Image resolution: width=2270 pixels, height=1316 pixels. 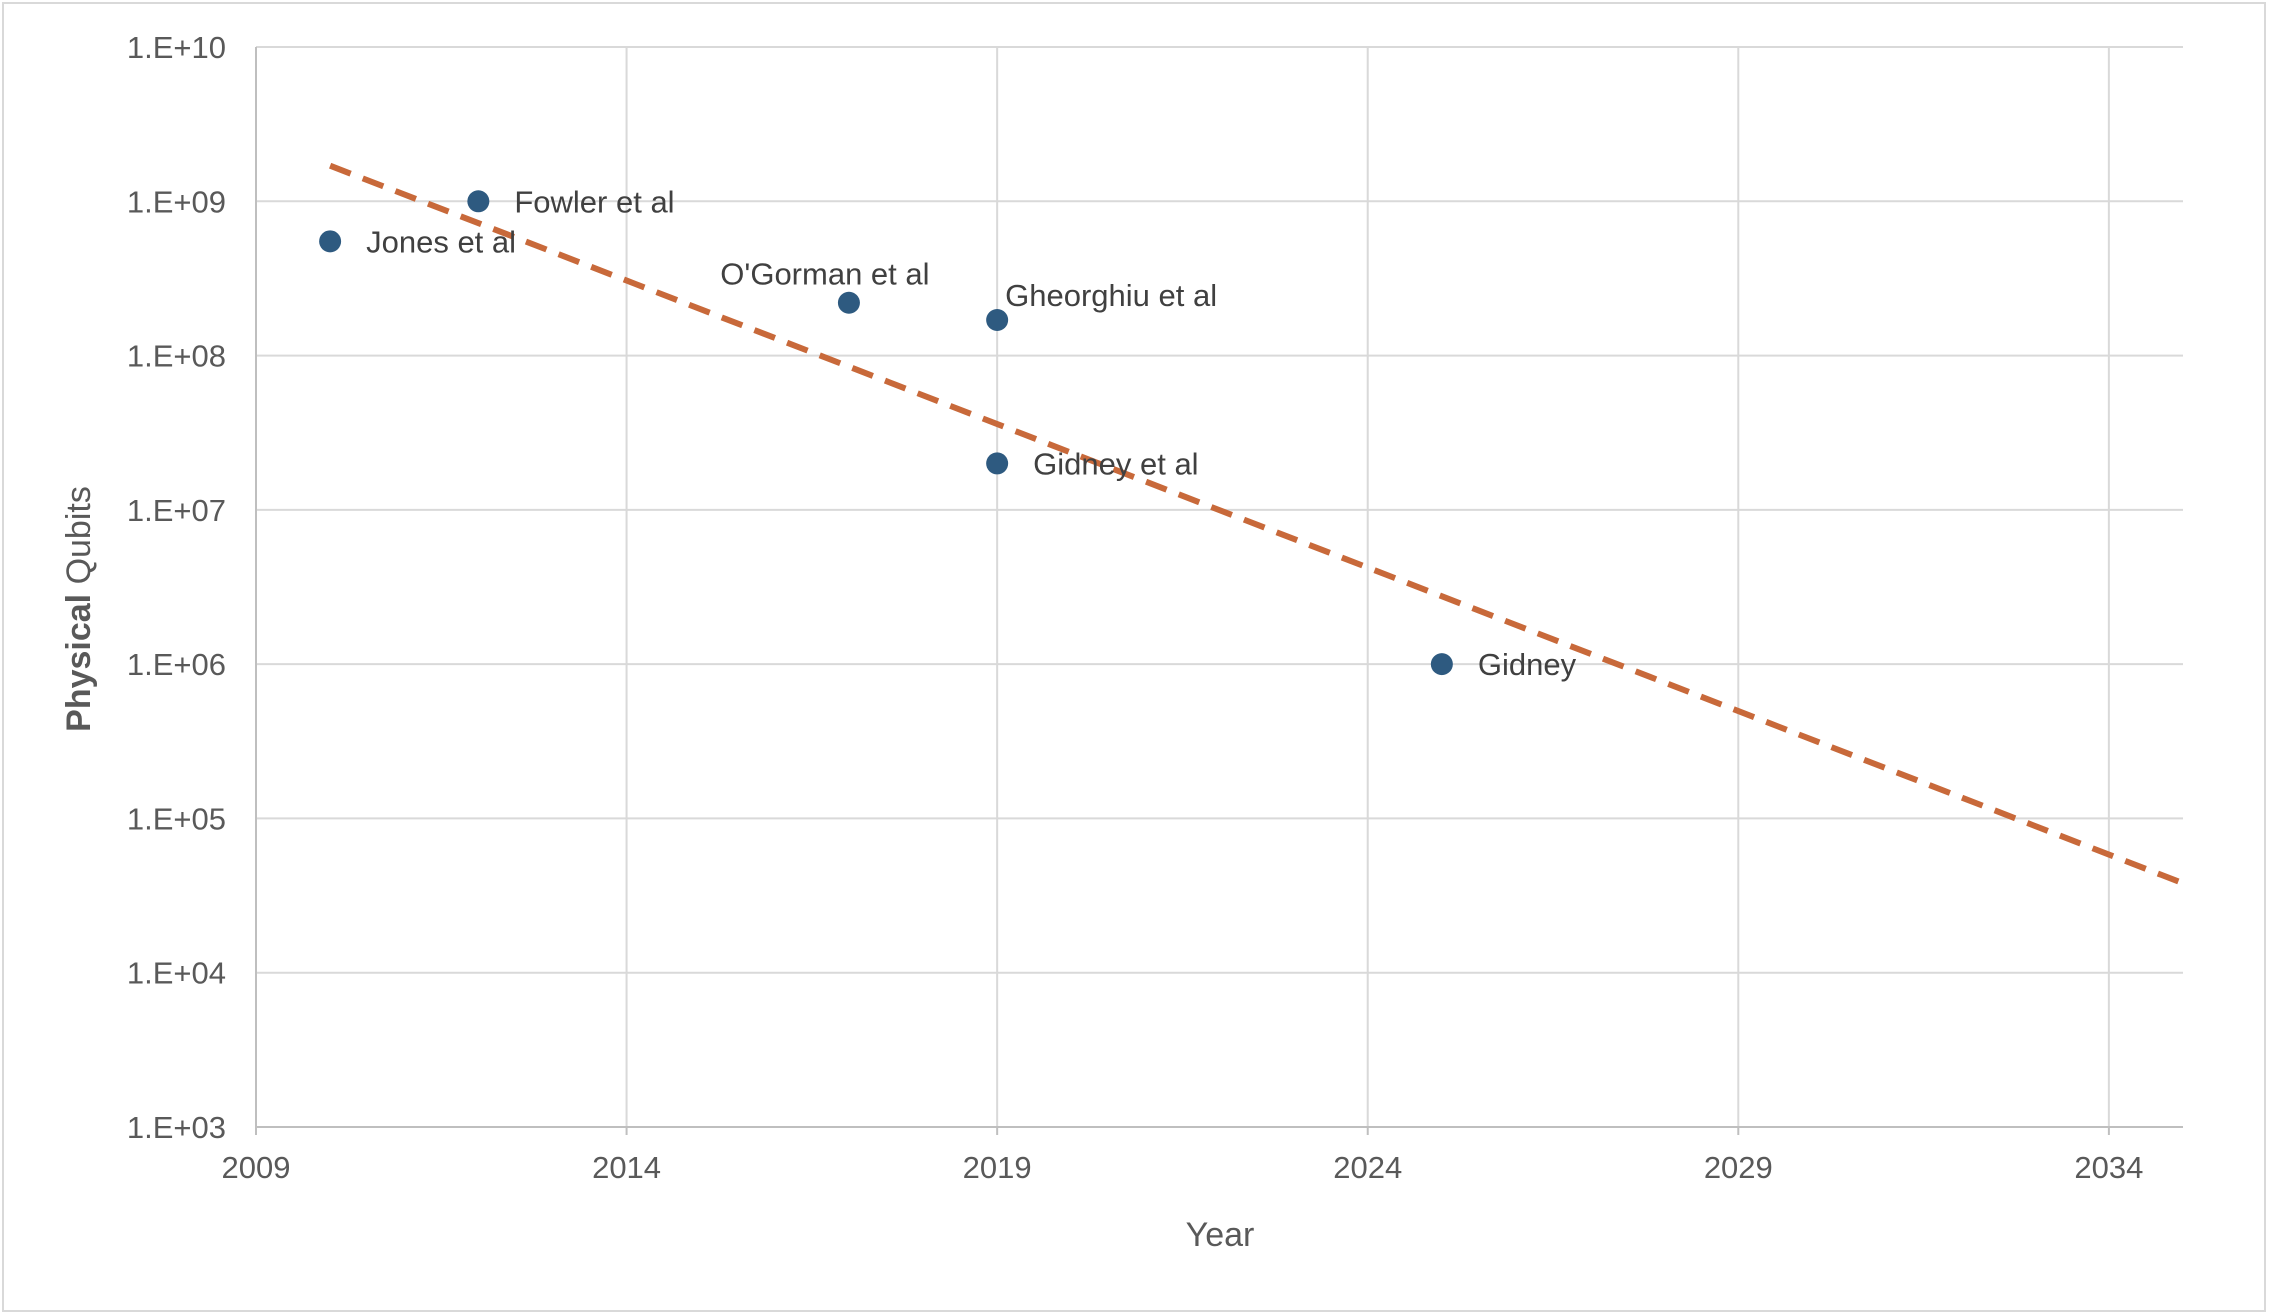 I want to click on x-tick-label: 2024, so click(x=1367, y=1167).